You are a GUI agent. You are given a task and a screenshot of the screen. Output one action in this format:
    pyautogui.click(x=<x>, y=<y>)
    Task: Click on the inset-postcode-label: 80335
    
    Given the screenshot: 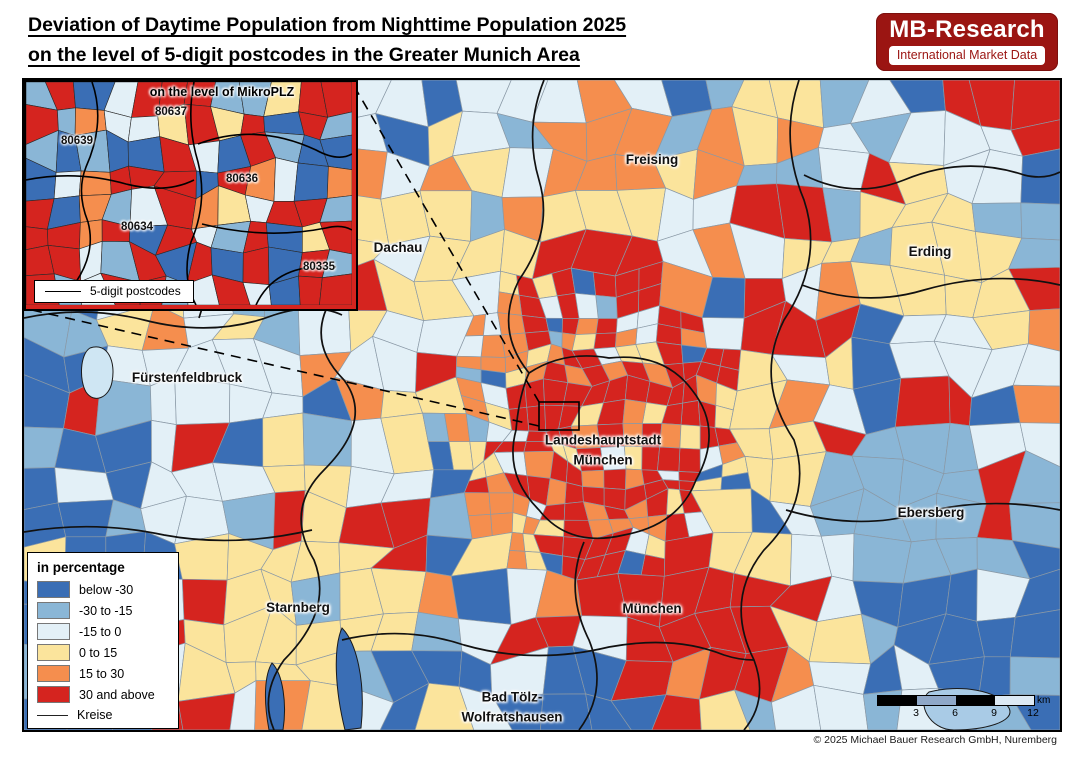 What is the action you would take?
    pyautogui.click(x=319, y=267)
    